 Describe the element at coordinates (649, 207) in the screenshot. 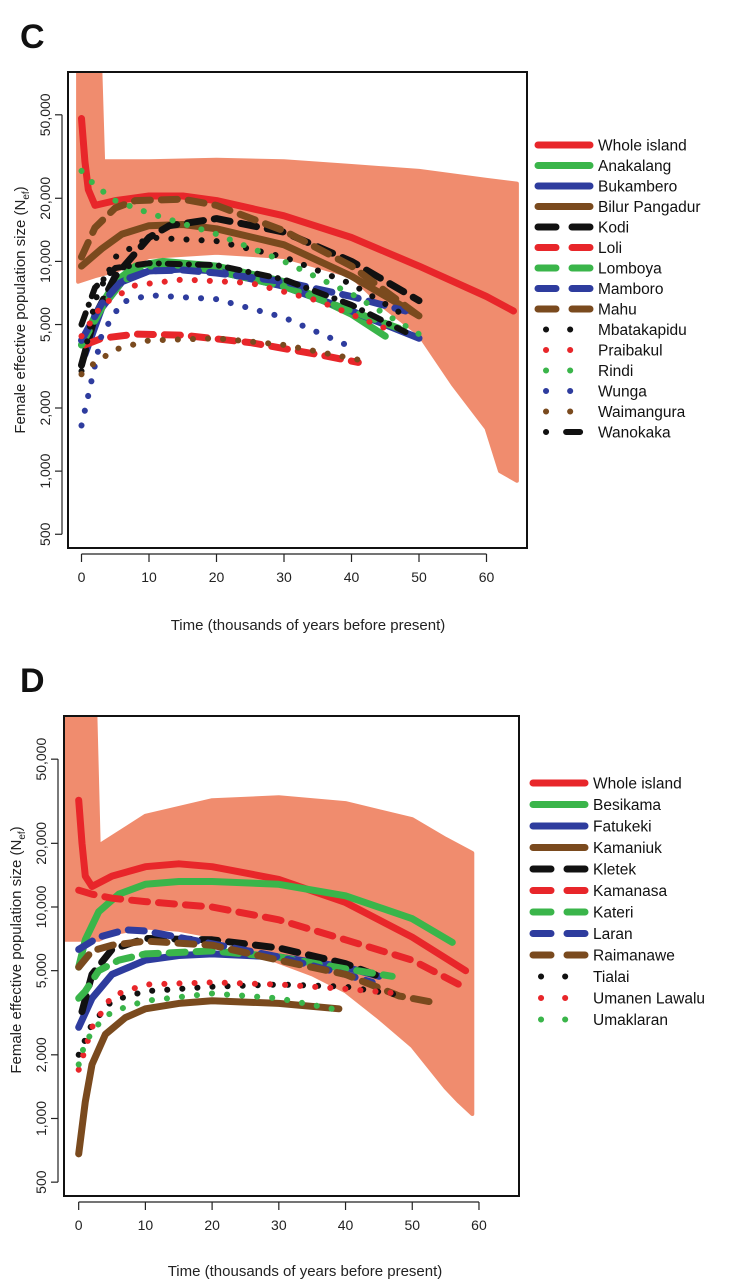

I see `panel-c-legend-label-3: Bilur Pangadur` at that location.